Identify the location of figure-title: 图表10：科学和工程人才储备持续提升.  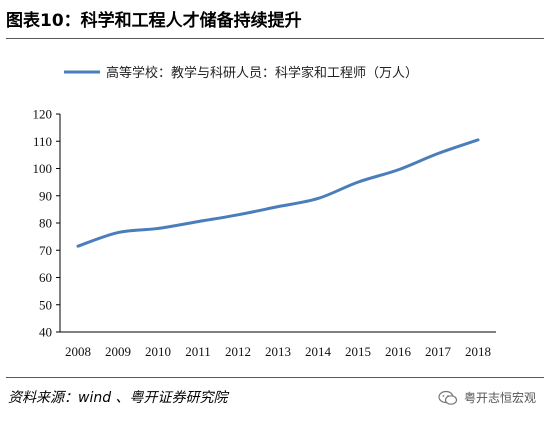
(154, 21).